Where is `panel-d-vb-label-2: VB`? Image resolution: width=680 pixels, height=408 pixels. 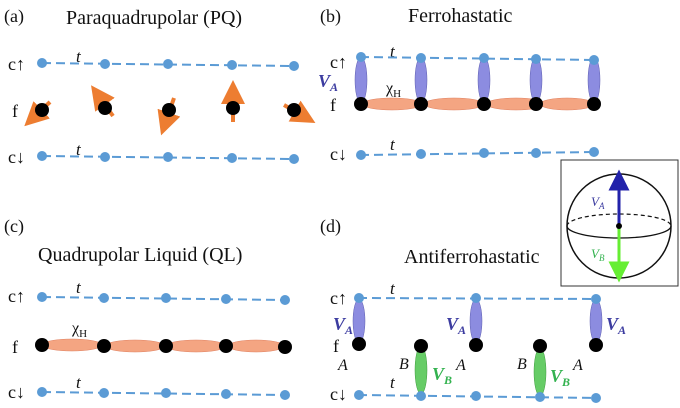 panel-d-vb-label-2: VB is located at coordinates (560, 377).